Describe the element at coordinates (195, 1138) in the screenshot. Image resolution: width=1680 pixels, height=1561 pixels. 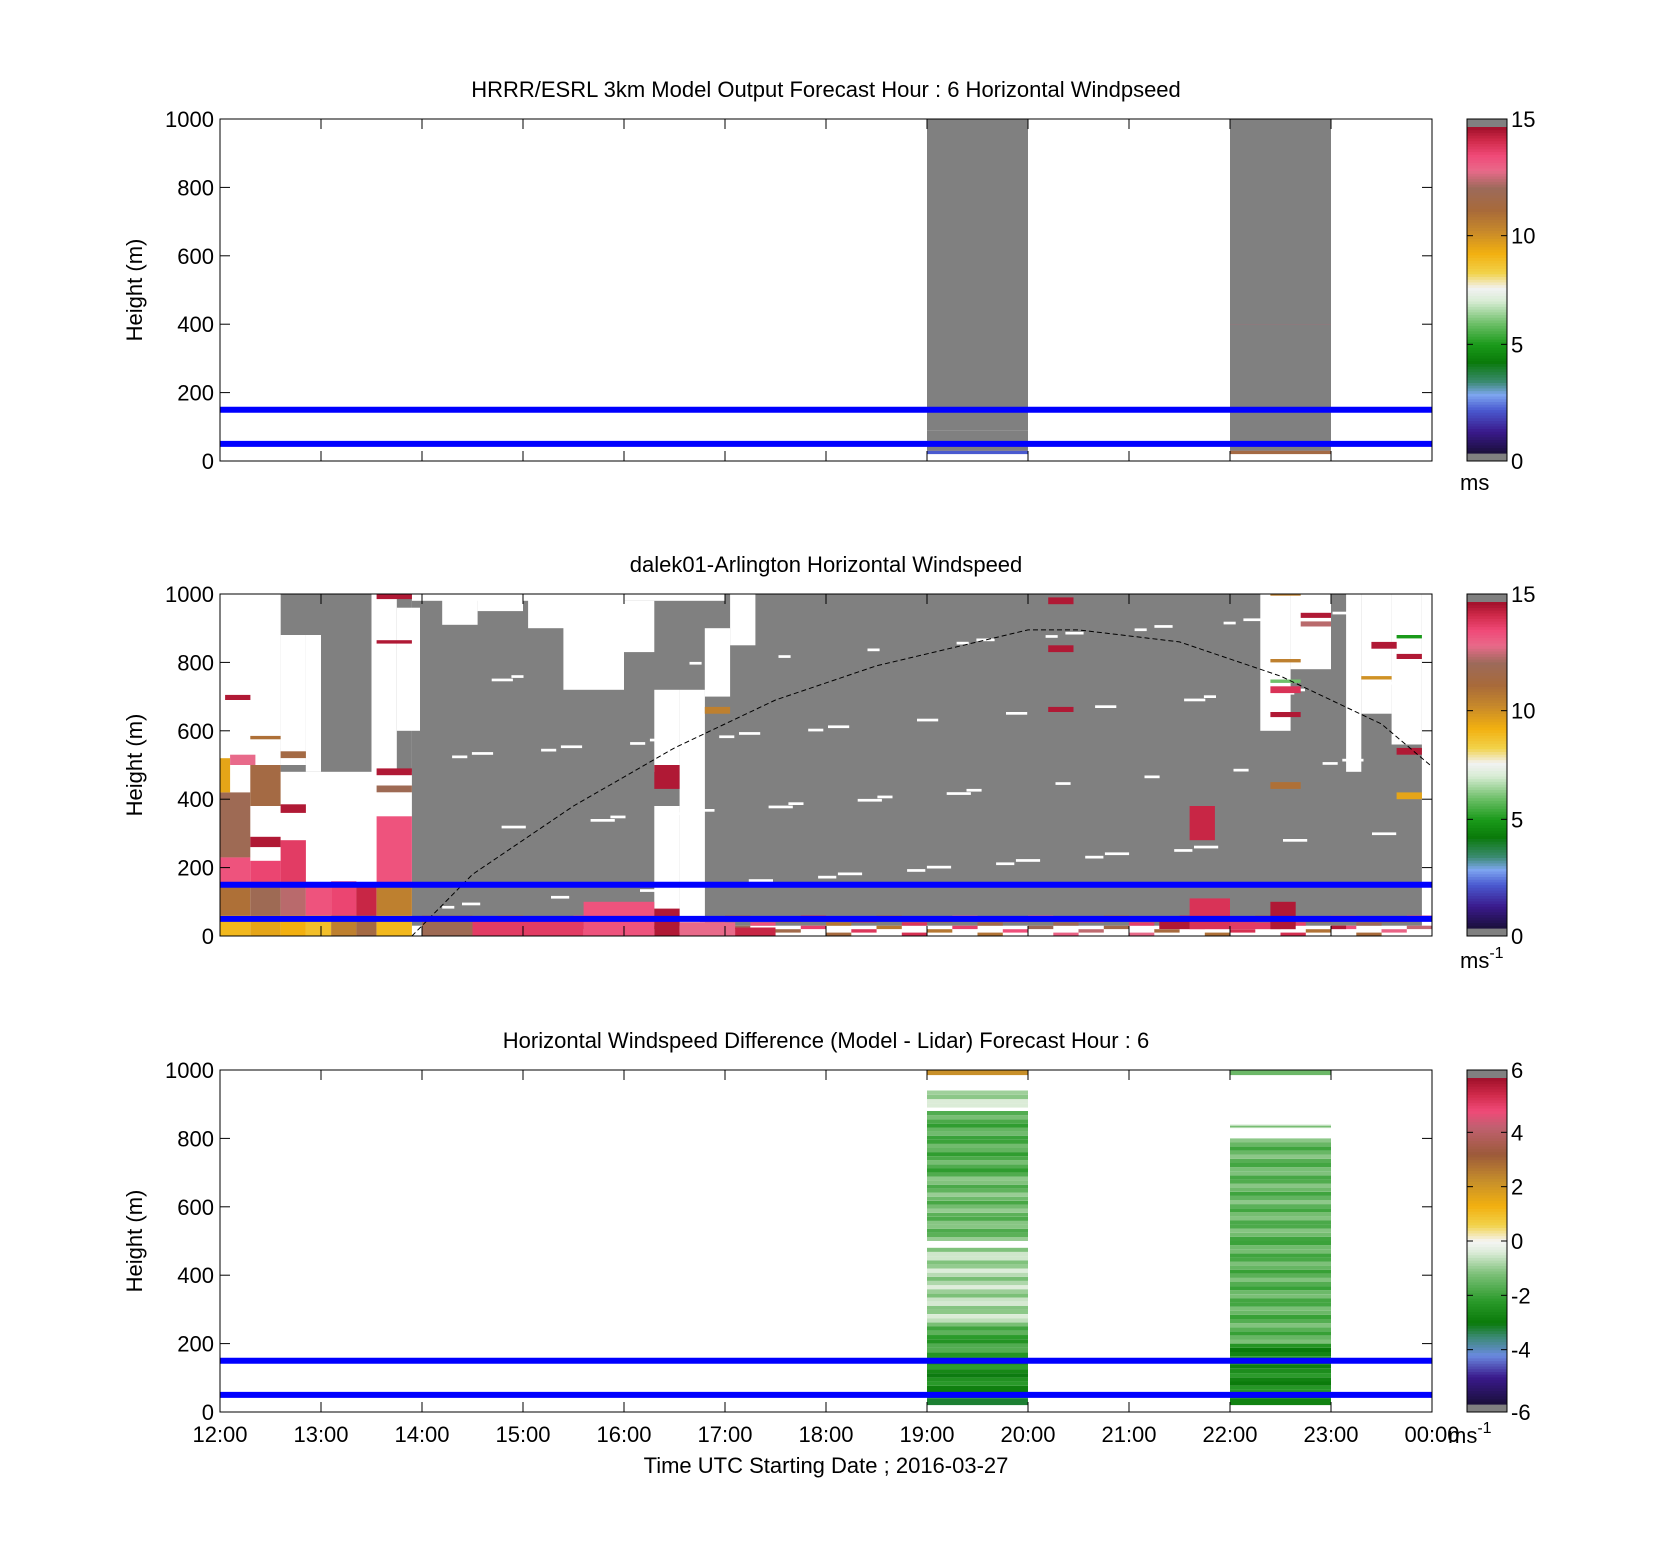
I see `y-tick-label: 800` at that location.